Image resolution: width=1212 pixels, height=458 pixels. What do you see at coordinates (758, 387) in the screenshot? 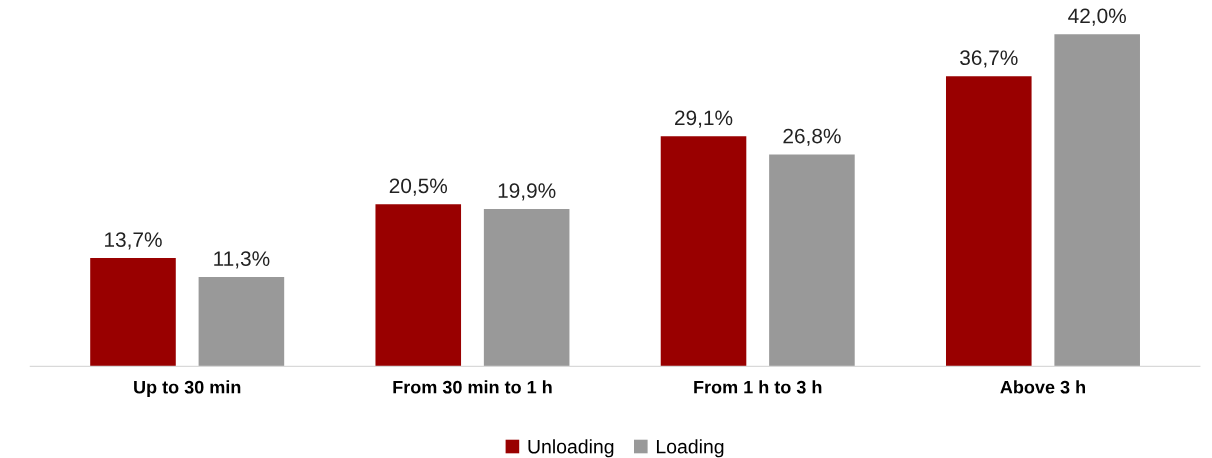
I see `x-tick-label: From 1 h to 3 h` at bounding box center [758, 387].